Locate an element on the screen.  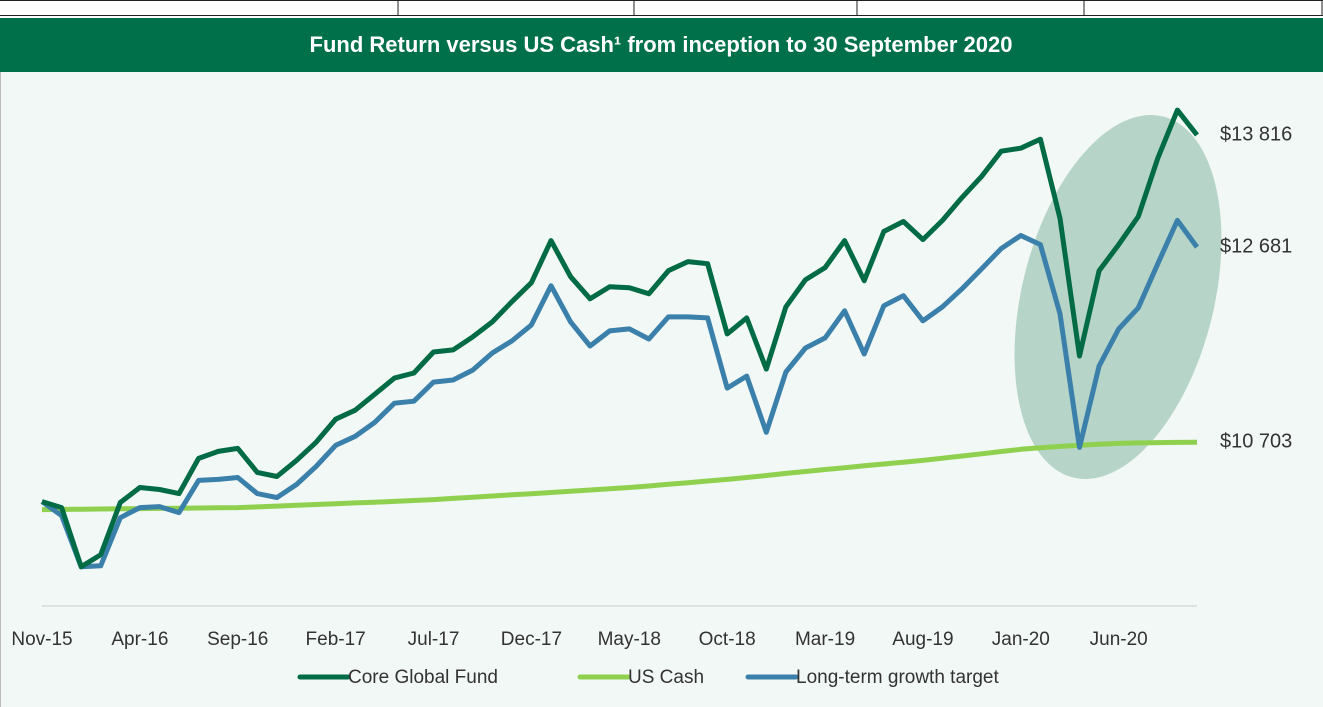
end-value-label: $10 703 is located at coordinates (1256, 442).